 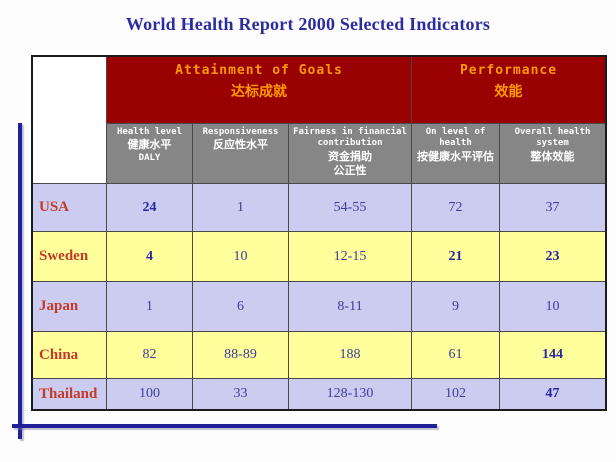 What do you see at coordinates (350, 170) in the screenshot?
I see `column-header-line: 公正性` at bounding box center [350, 170].